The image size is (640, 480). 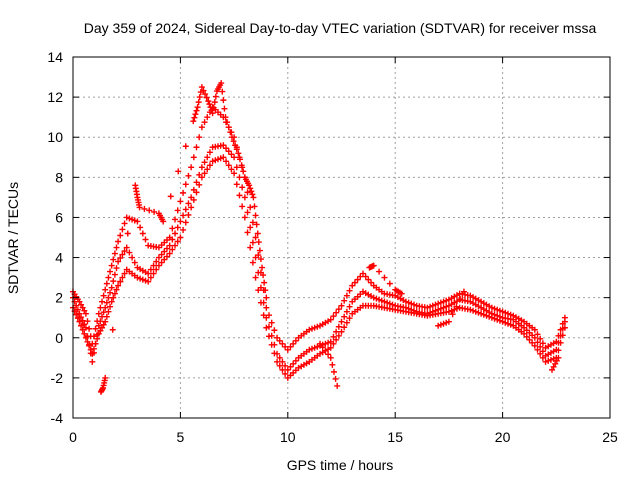 What do you see at coordinates (181, 437) in the screenshot?
I see `x-tick-label: 5` at bounding box center [181, 437].